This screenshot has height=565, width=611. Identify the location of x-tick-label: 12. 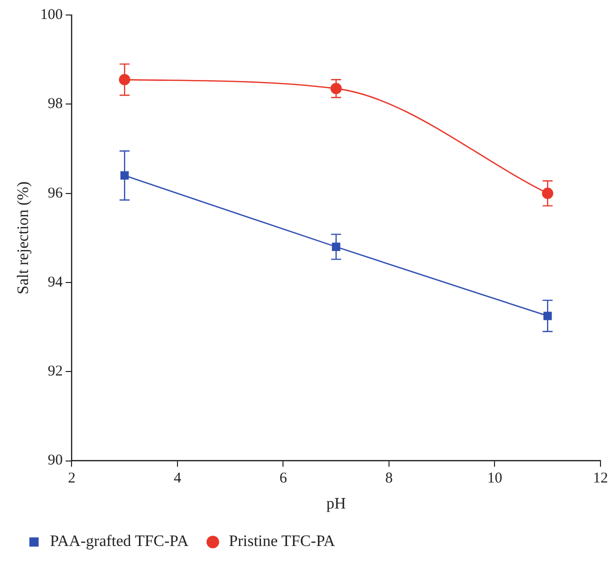
(600, 478).